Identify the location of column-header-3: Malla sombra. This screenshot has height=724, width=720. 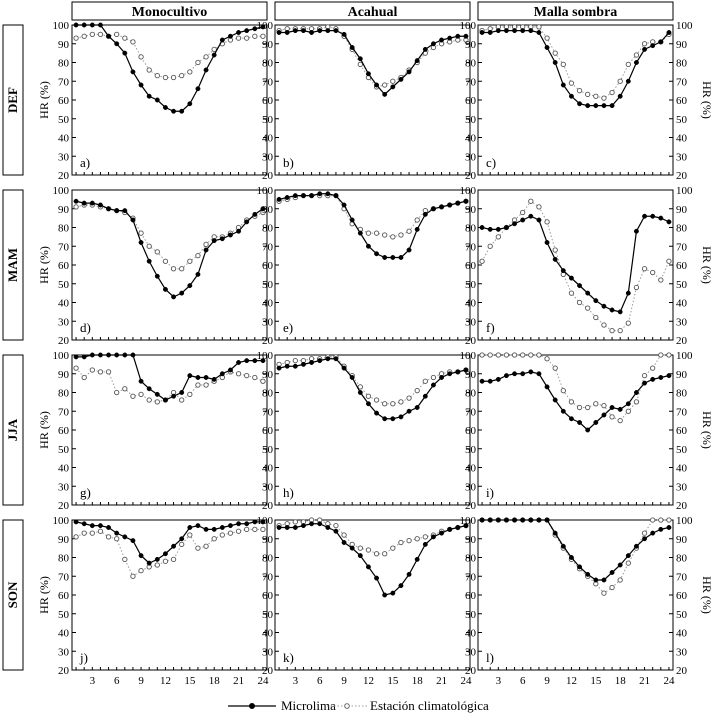
(576, 12).